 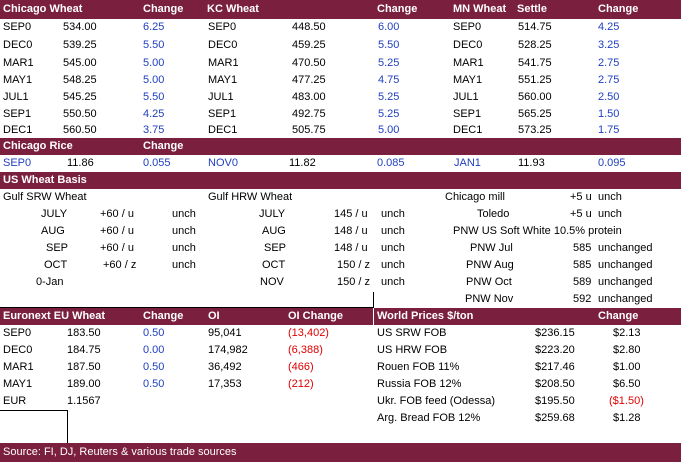 I want to click on change-value: 5.00, so click(x=389, y=130).